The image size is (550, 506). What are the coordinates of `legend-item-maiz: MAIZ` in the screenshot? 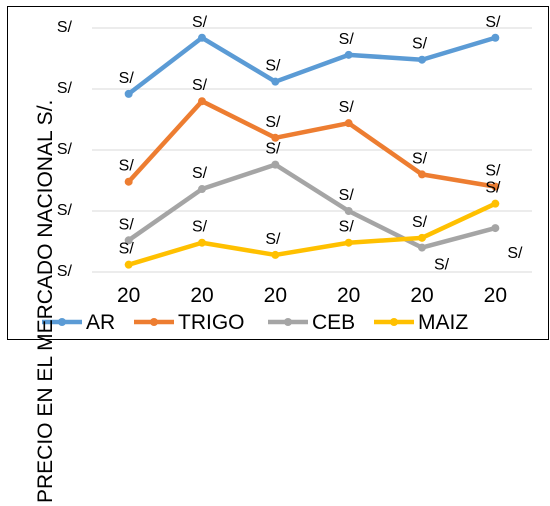 It's located at (421, 322).